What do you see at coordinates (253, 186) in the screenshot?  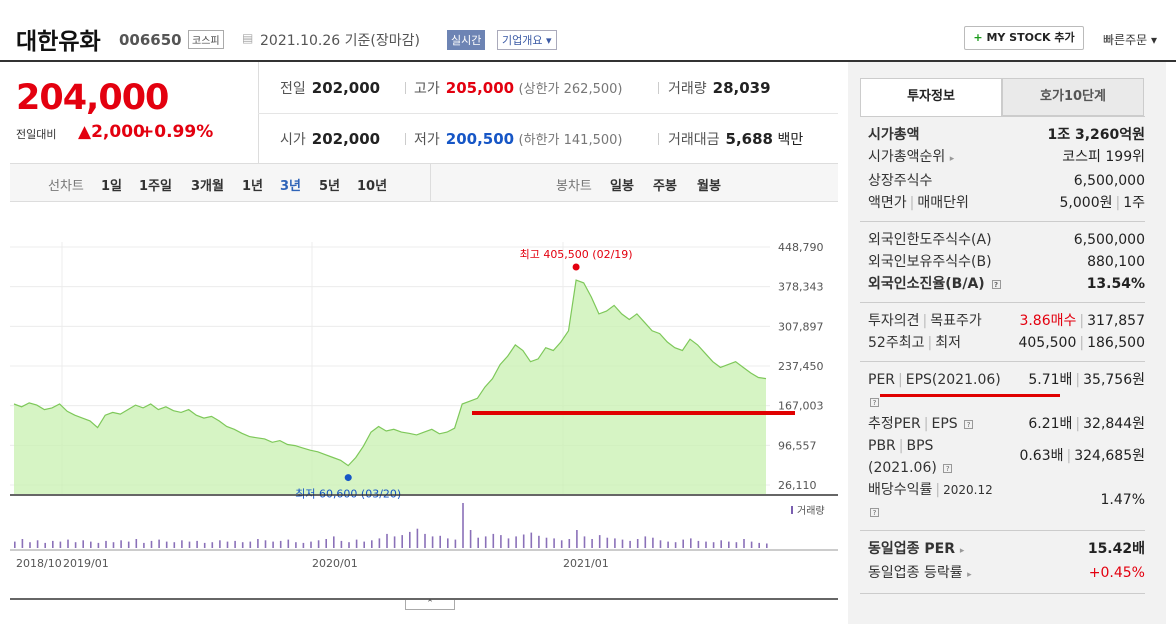 I see `tab-1y: 1년` at bounding box center [253, 186].